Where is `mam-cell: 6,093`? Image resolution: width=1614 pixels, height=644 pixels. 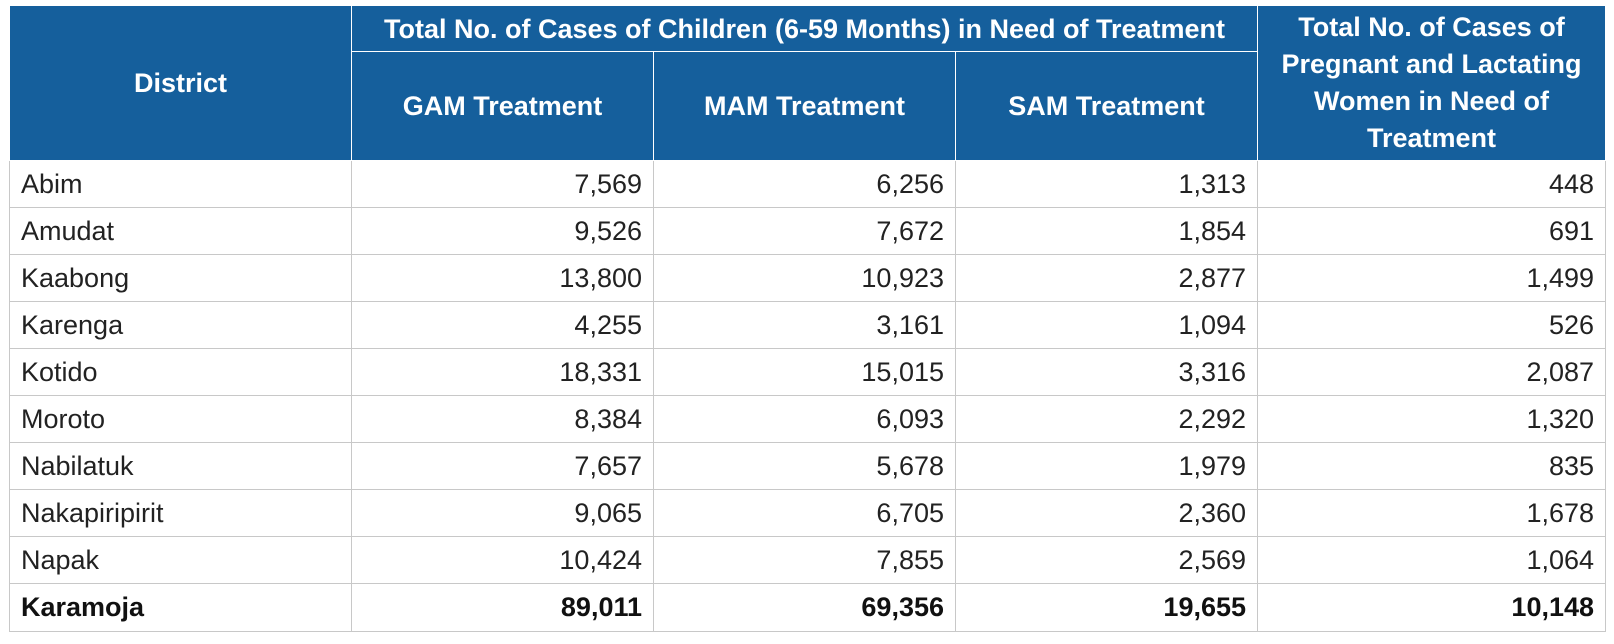 mam-cell: 6,093 is located at coordinates (804, 419).